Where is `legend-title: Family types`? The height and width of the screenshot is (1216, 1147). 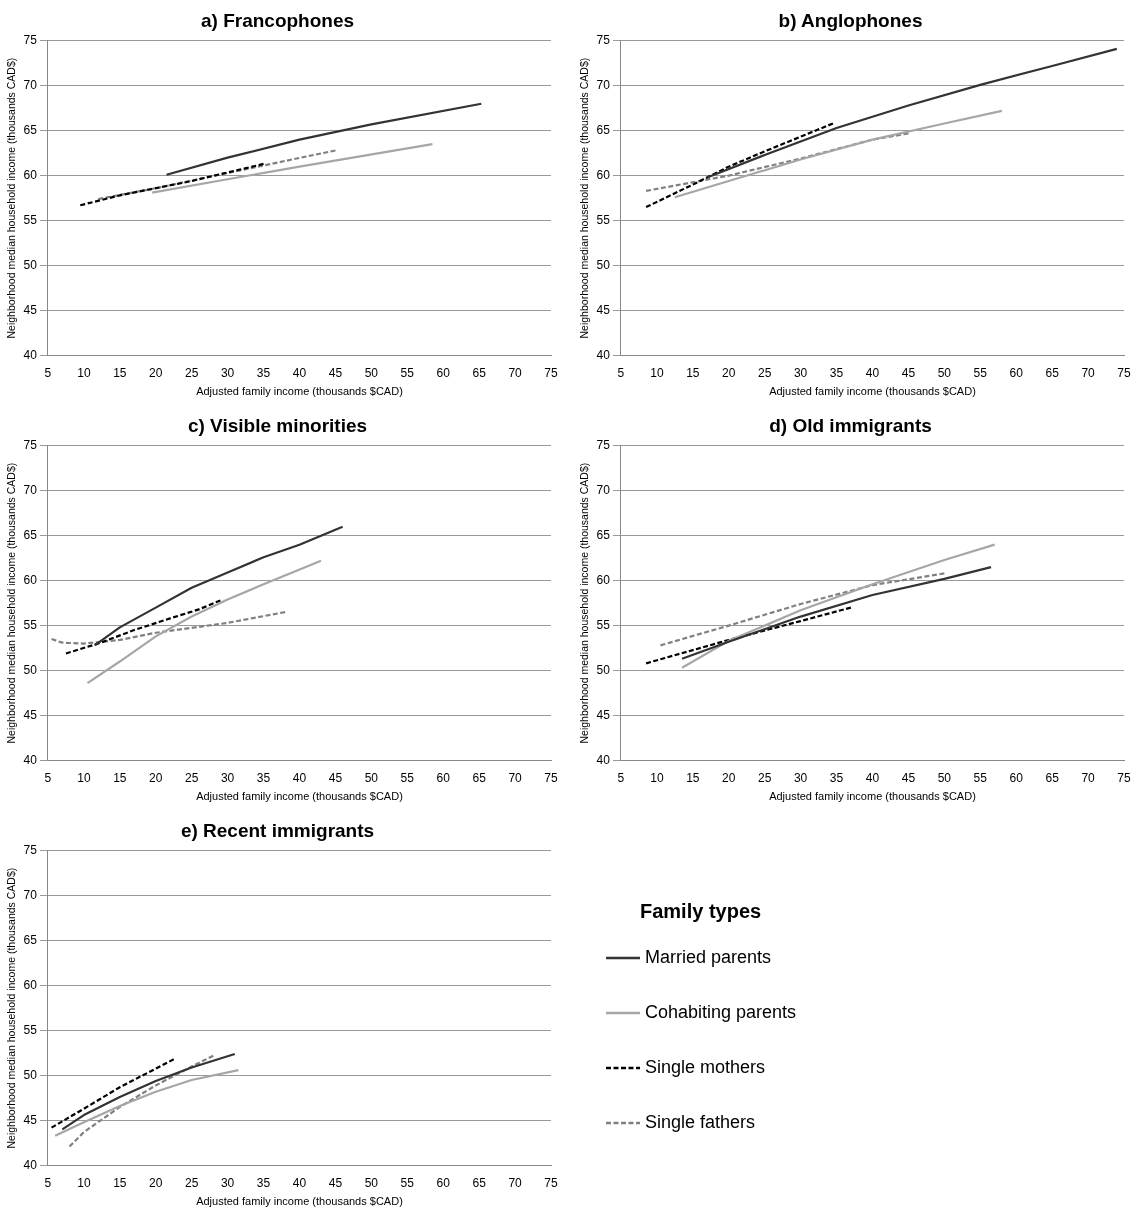
legend-title: Family types is located at coordinates (700, 911).